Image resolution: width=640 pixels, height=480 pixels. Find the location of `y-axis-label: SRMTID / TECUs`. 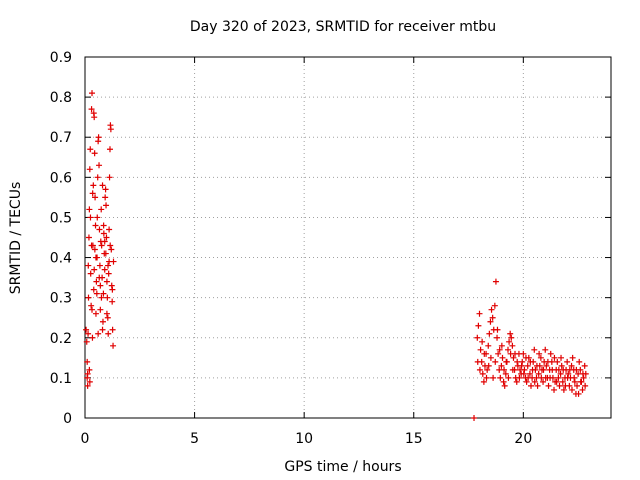

y-axis-label: SRMTID / TECUs is located at coordinates (16, 238).